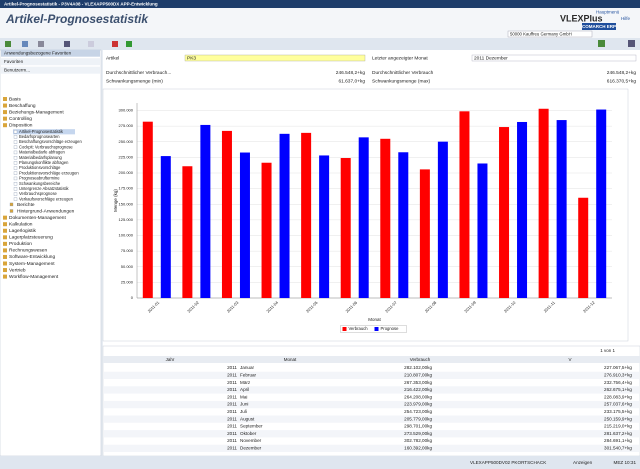 The height and width of the screenshot is (469, 640). I want to click on tree-item: Software-Entwicklung, so click(32, 257).